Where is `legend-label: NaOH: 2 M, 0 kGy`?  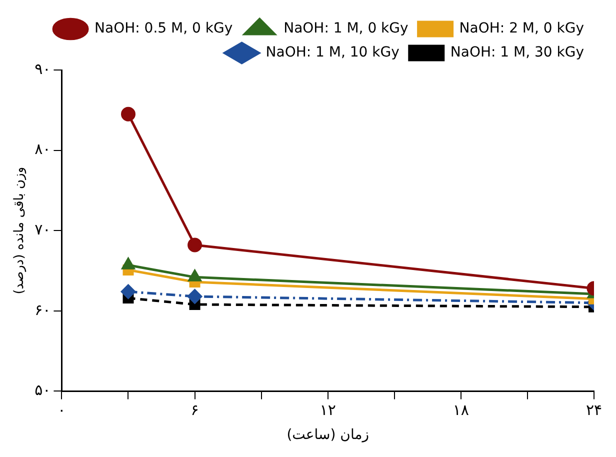 legend-label: NaOH: 2 M, 0 kGy is located at coordinates (521, 28).